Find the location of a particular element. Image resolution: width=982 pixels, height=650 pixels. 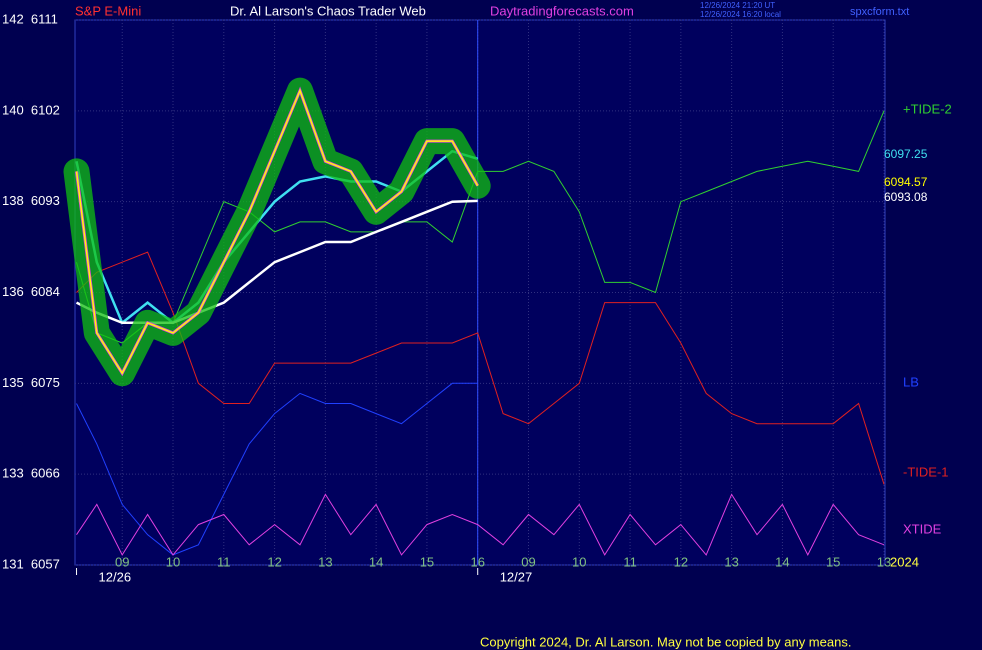

end-label: 6097.25 is located at coordinates (906, 154).